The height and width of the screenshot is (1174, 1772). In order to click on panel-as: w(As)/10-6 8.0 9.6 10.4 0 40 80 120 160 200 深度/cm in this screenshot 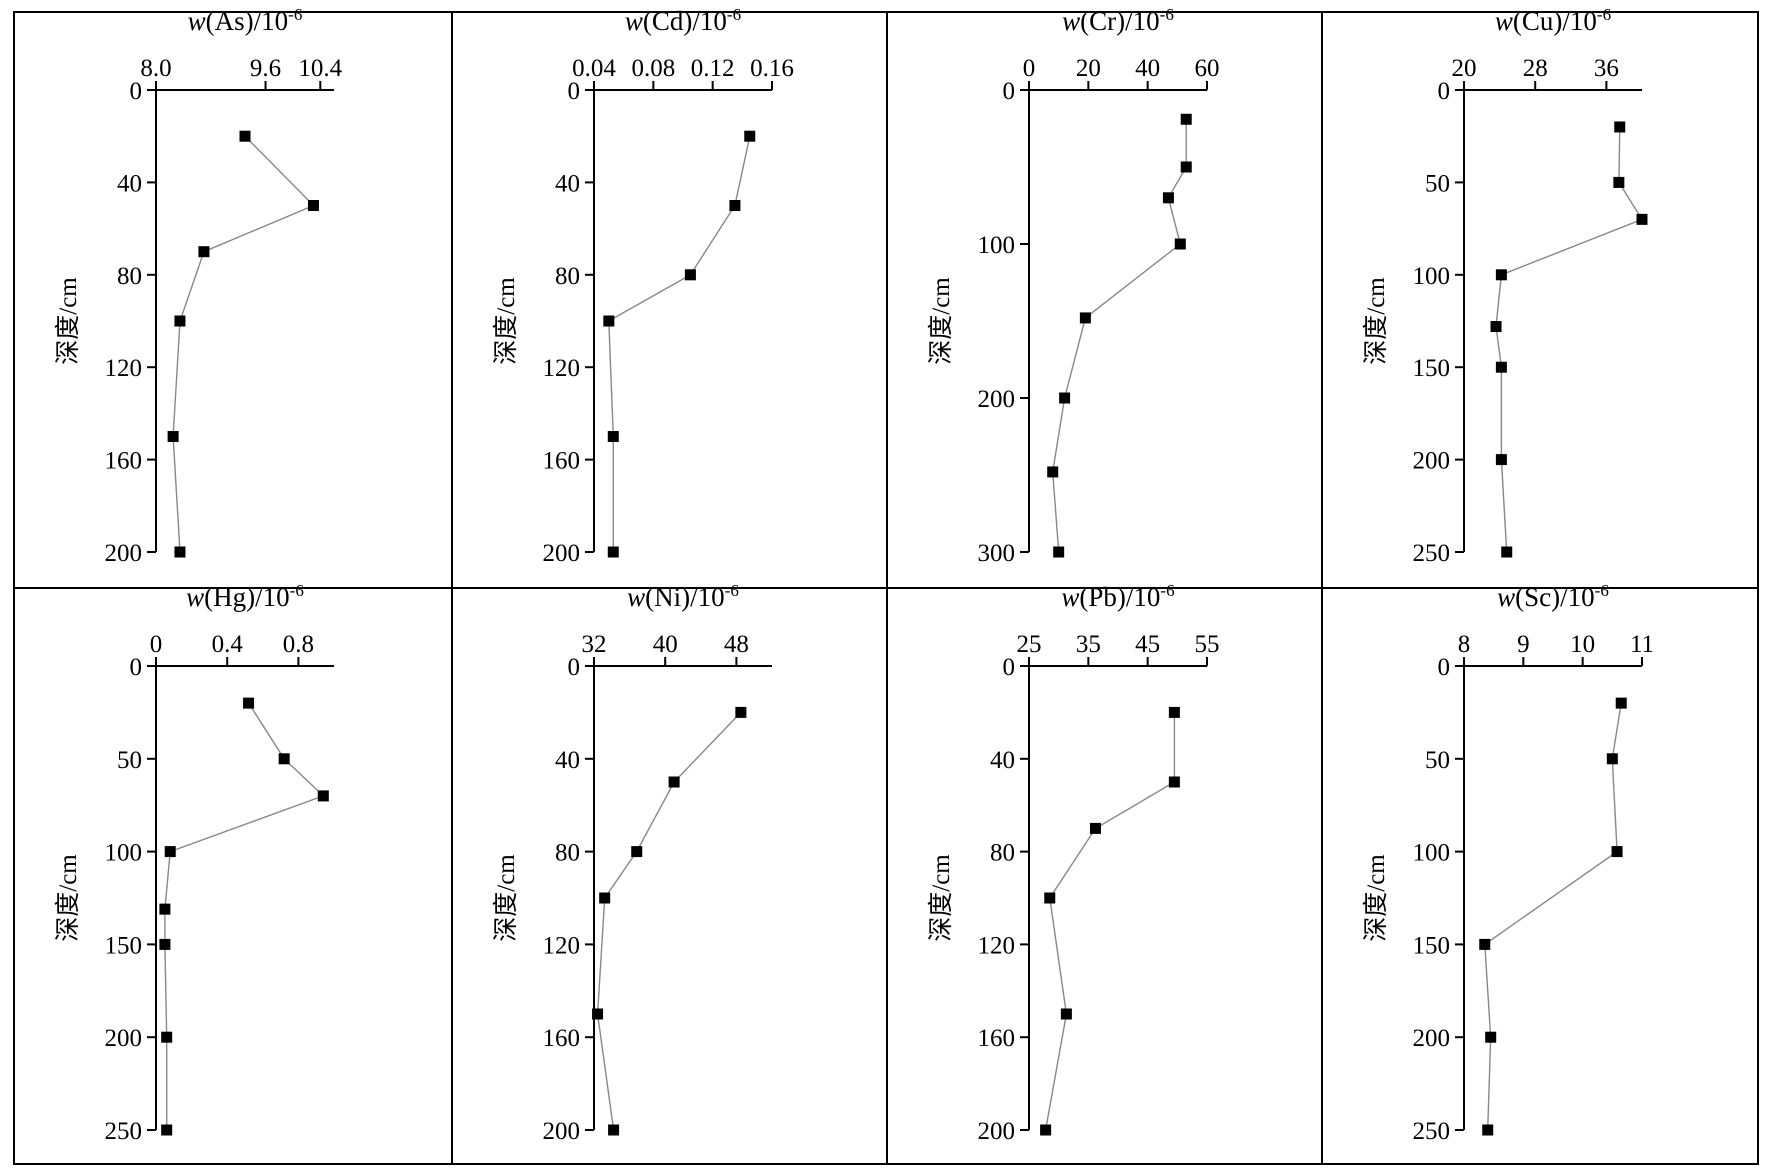, I will do `click(198, 286)`.